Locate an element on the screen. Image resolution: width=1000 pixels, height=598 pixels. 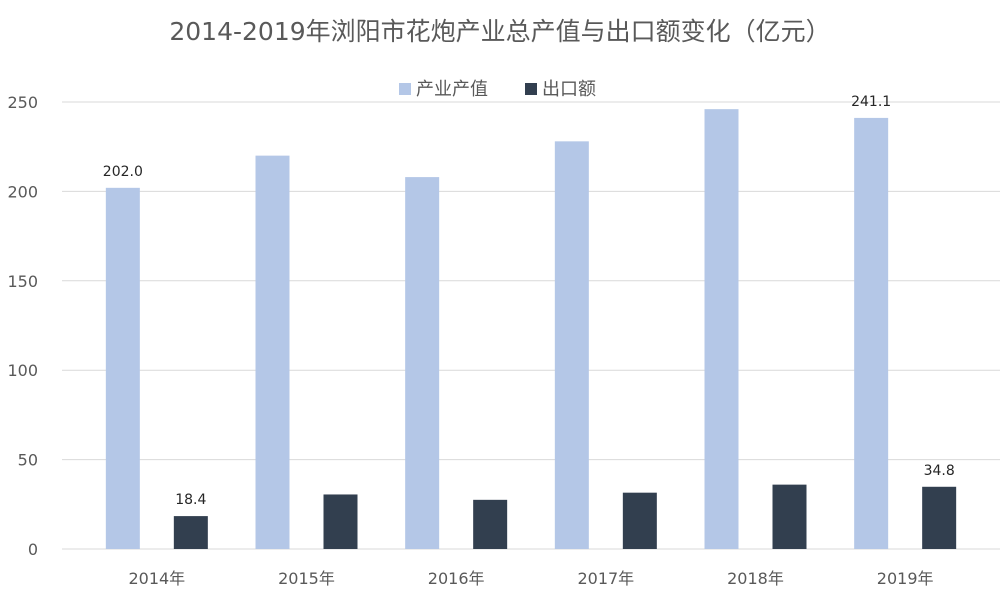
y-tick-label: 200 is located at coordinates (22, 191).